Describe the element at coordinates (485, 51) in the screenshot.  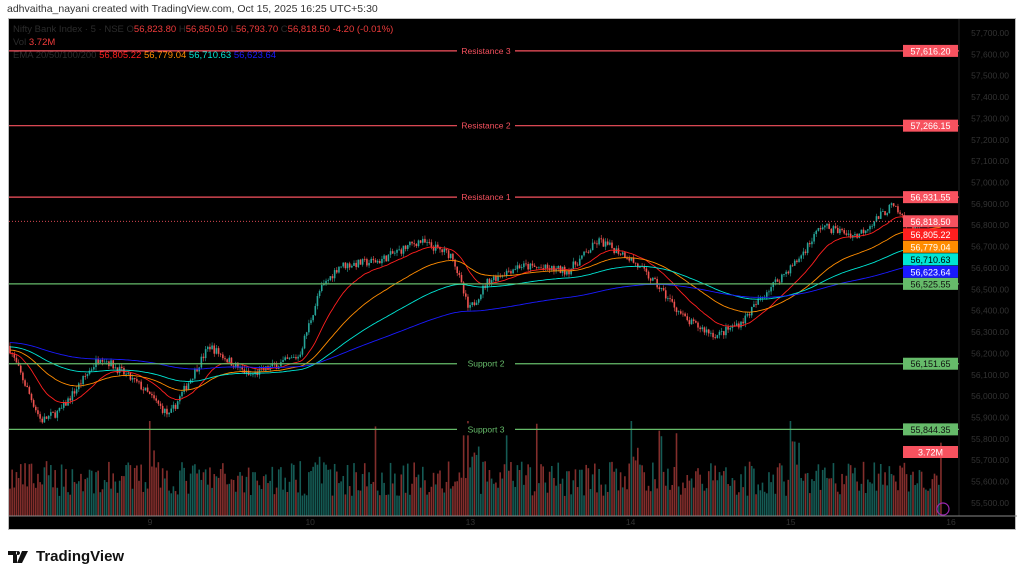
I see `level-label: Resistance 3` at that location.